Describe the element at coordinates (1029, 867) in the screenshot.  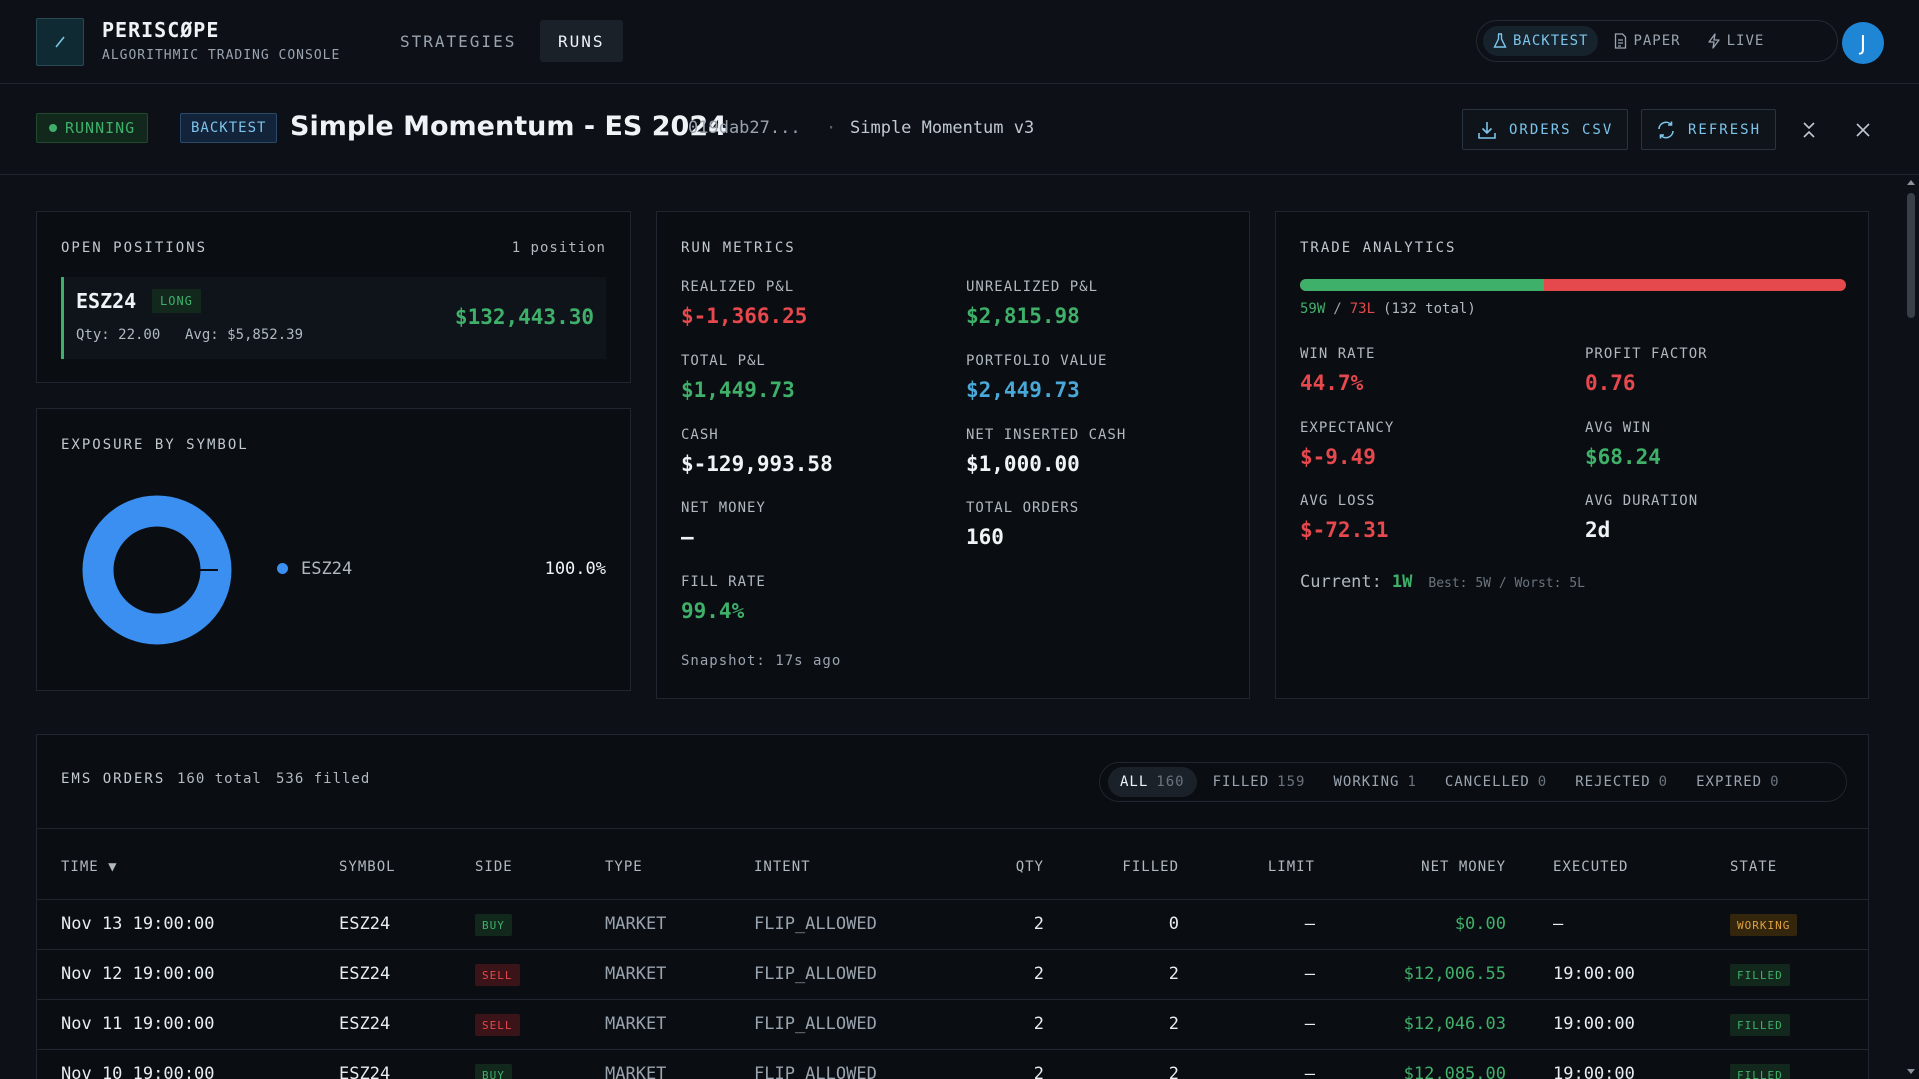
I see `col-qty: QTY` at that location.